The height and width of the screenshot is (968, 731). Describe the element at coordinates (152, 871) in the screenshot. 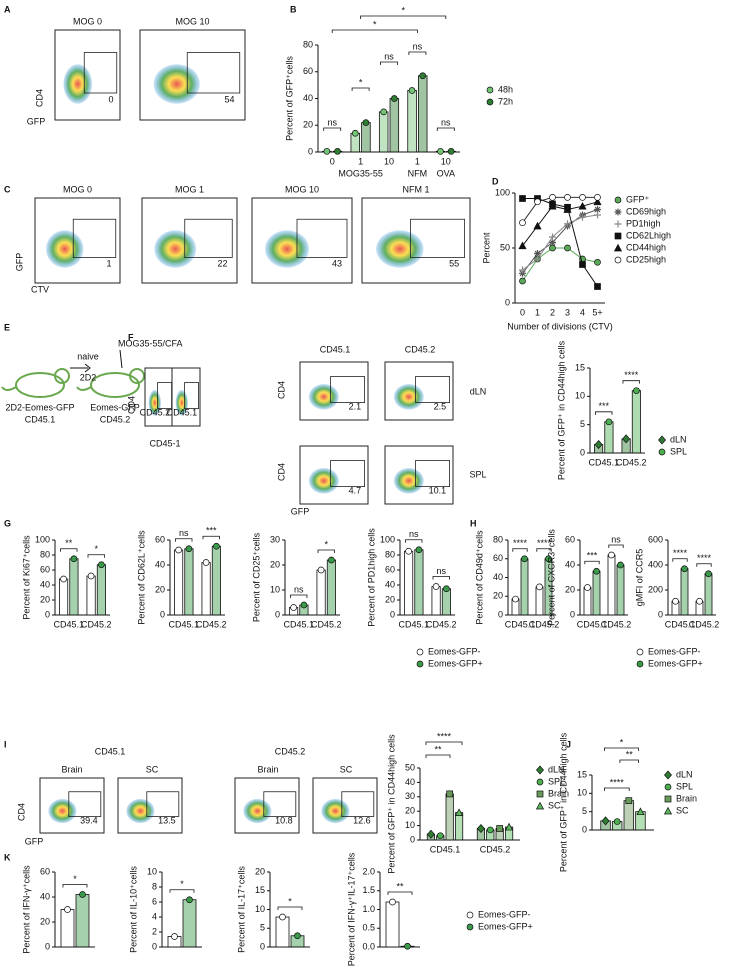

I see `y-tick-label: 10` at that location.